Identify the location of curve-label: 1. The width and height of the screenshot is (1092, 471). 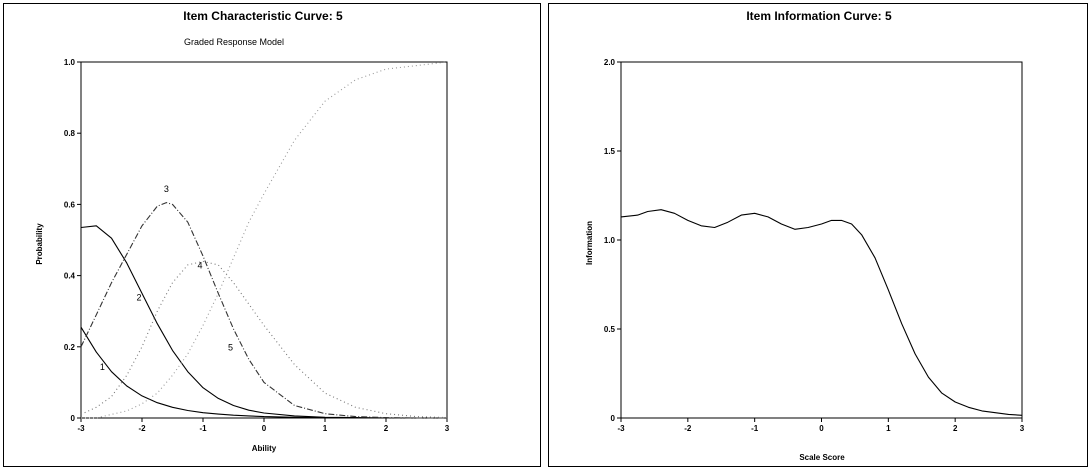
(102, 367).